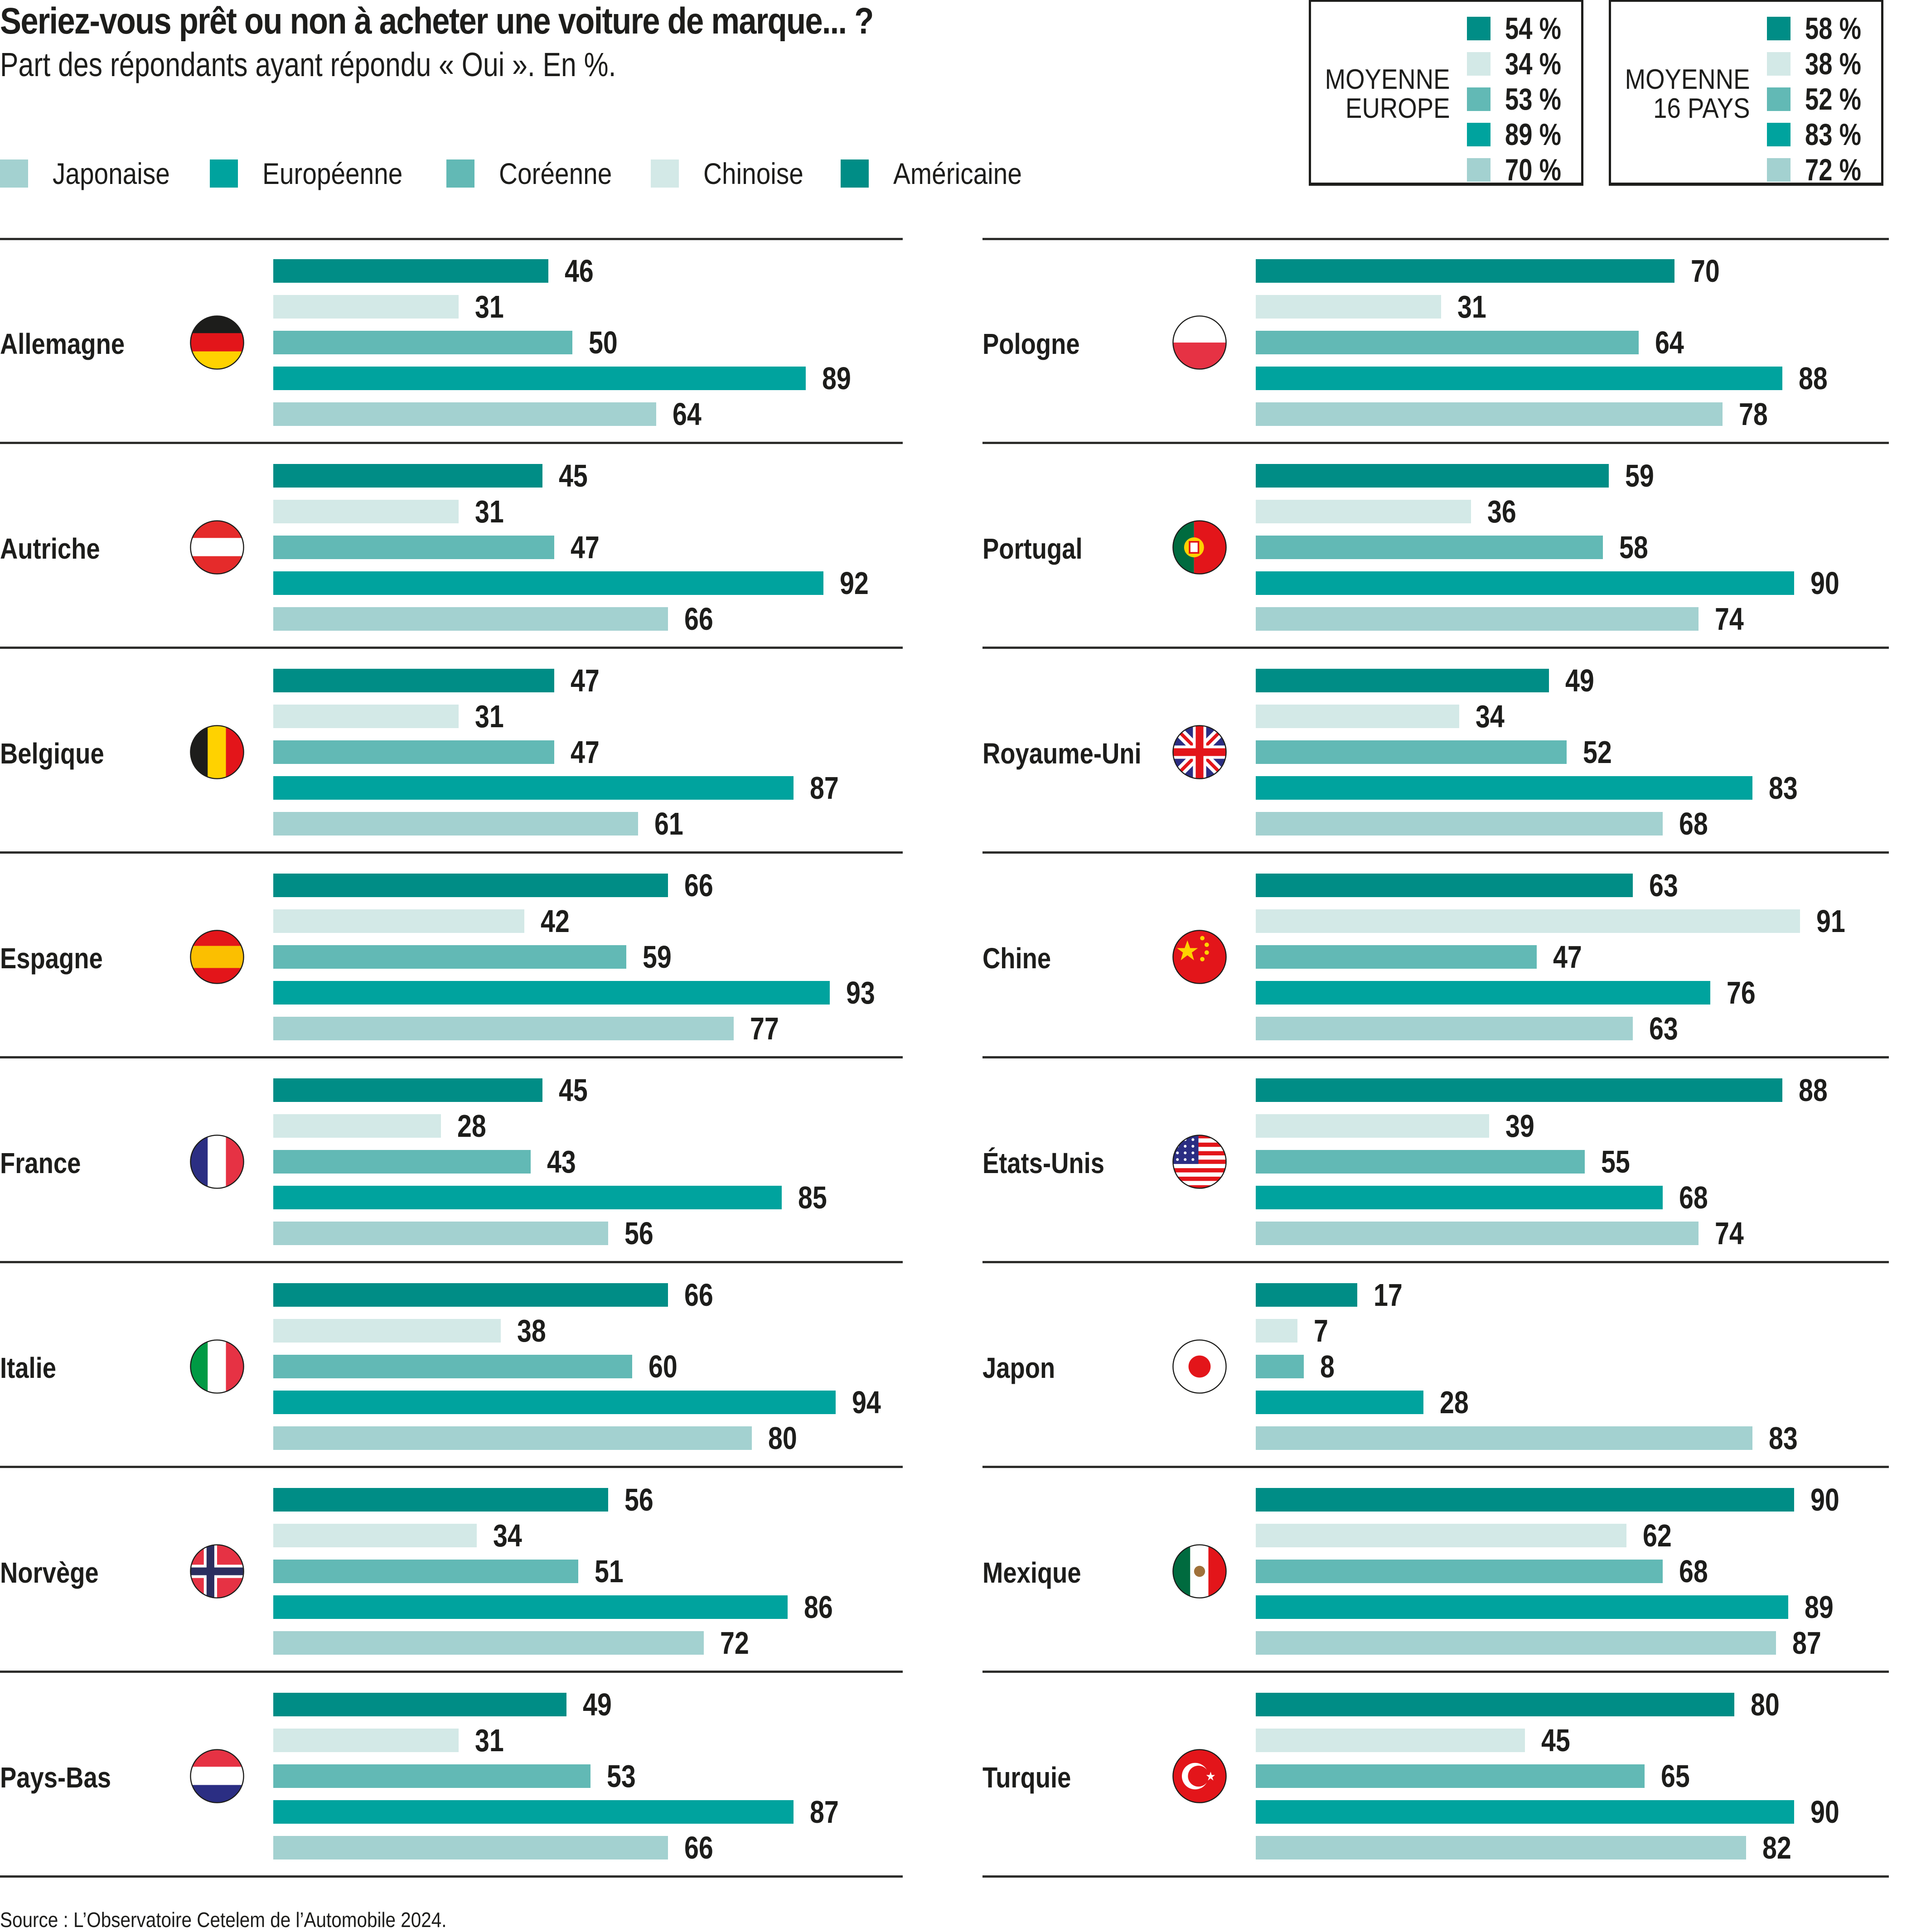 The height and width of the screenshot is (1932, 1926). Describe the element at coordinates (1521, 64) in the screenshot. I see `average-row-chinoise: 34 %` at that location.